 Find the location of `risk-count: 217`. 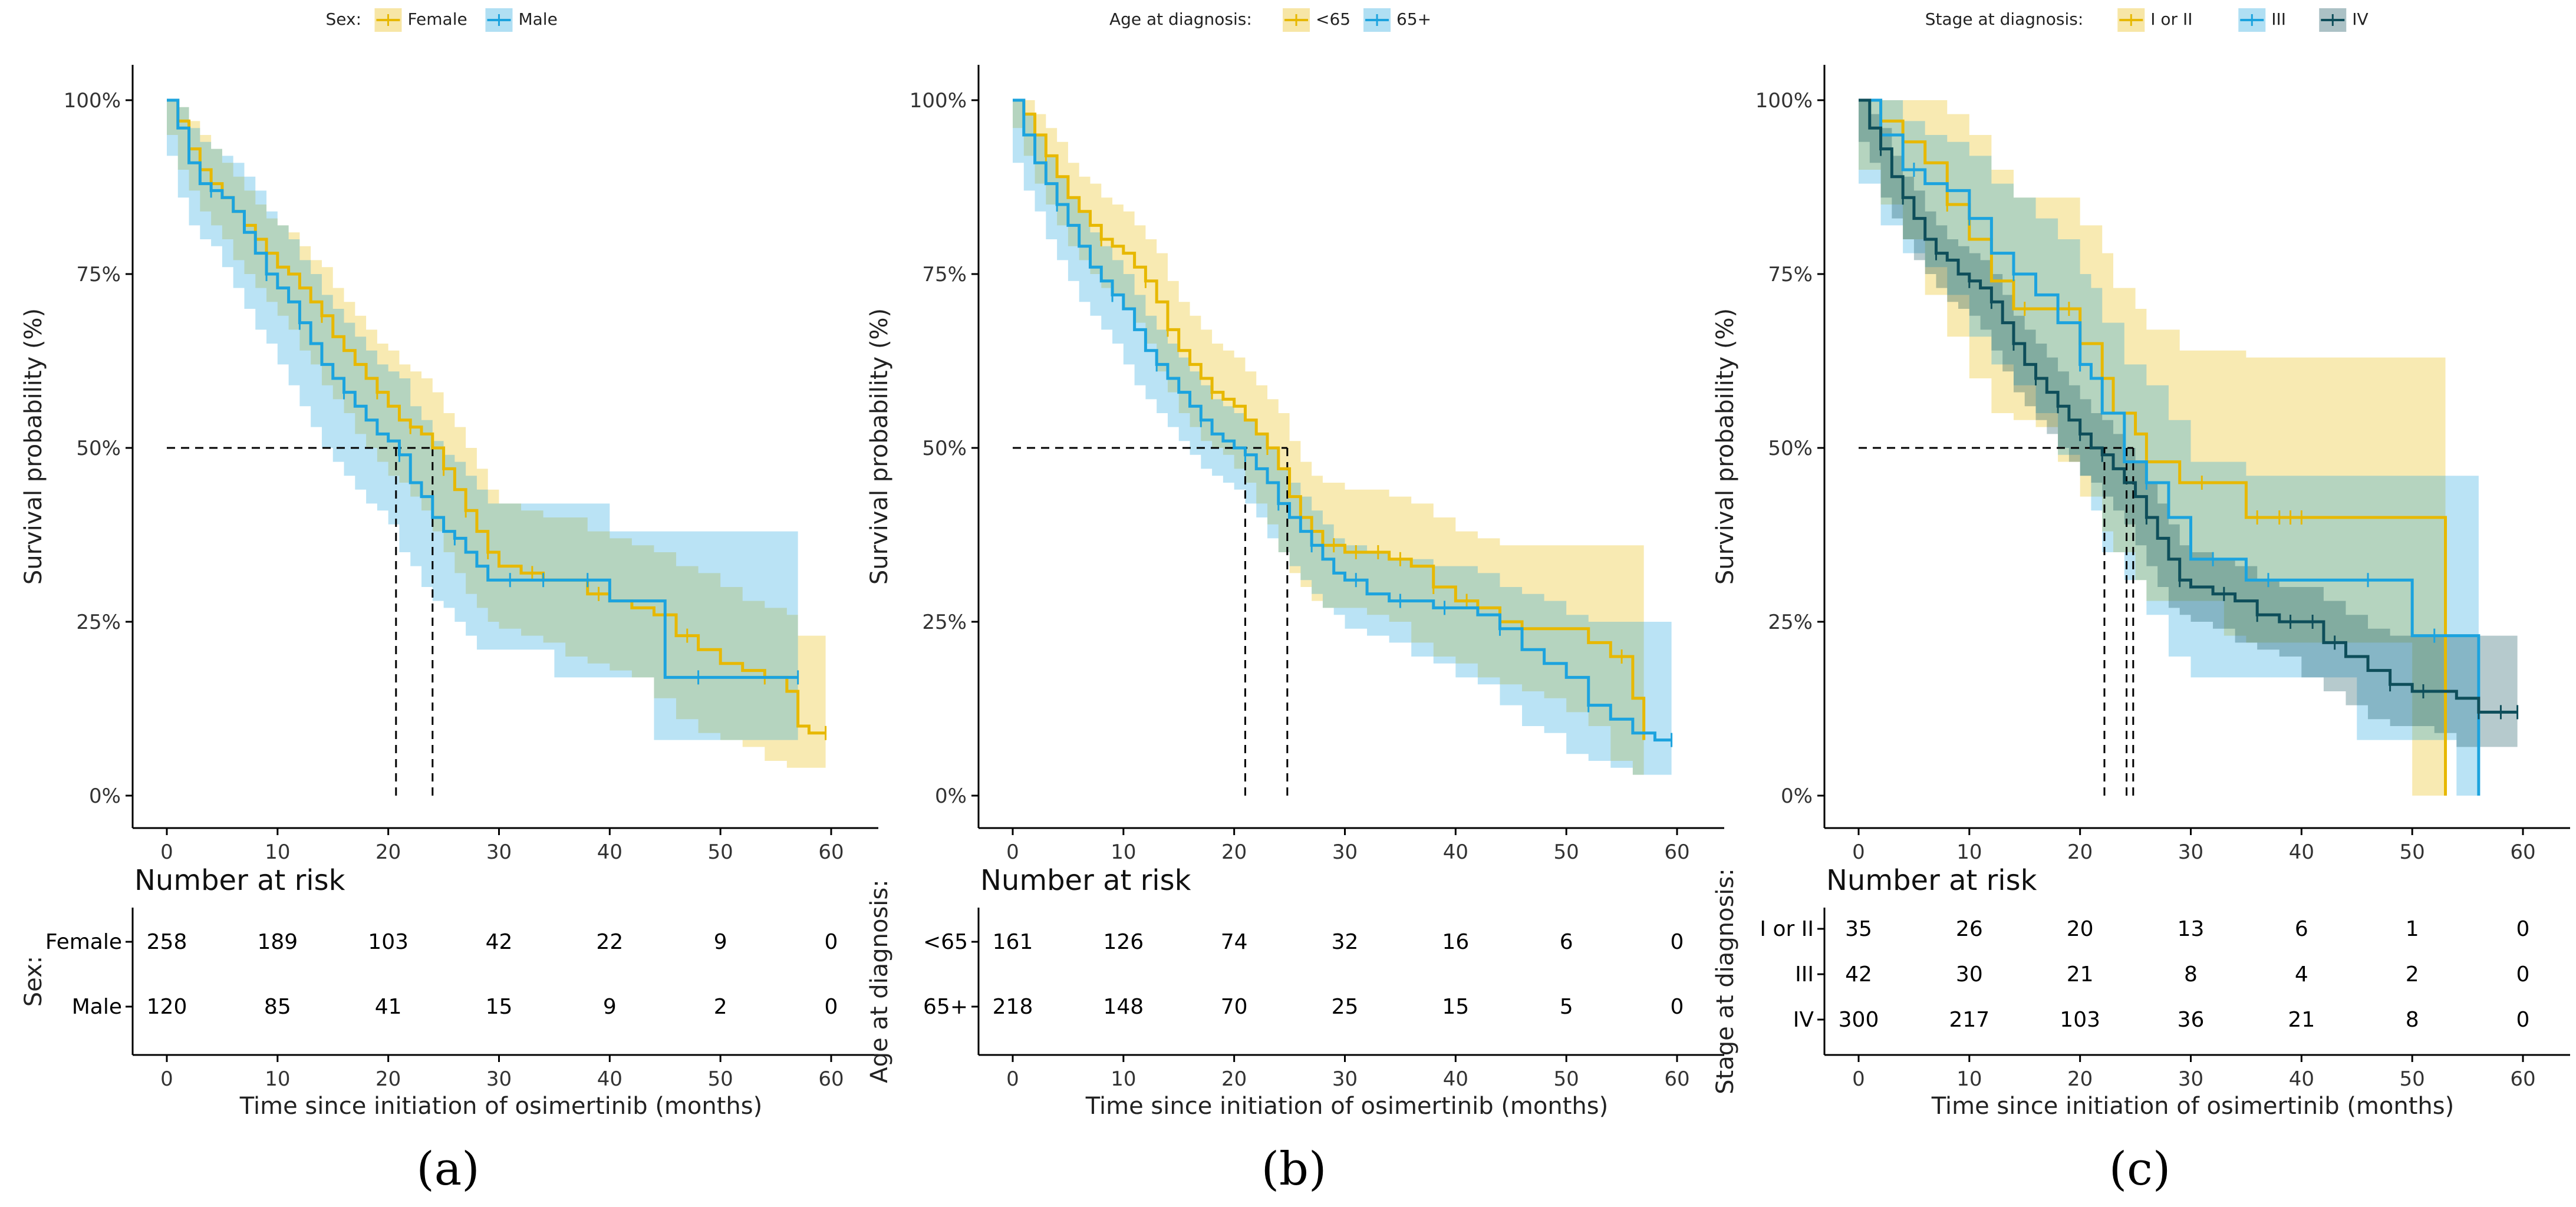

risk-count: 217 is located at coordinates (1969, 1020).